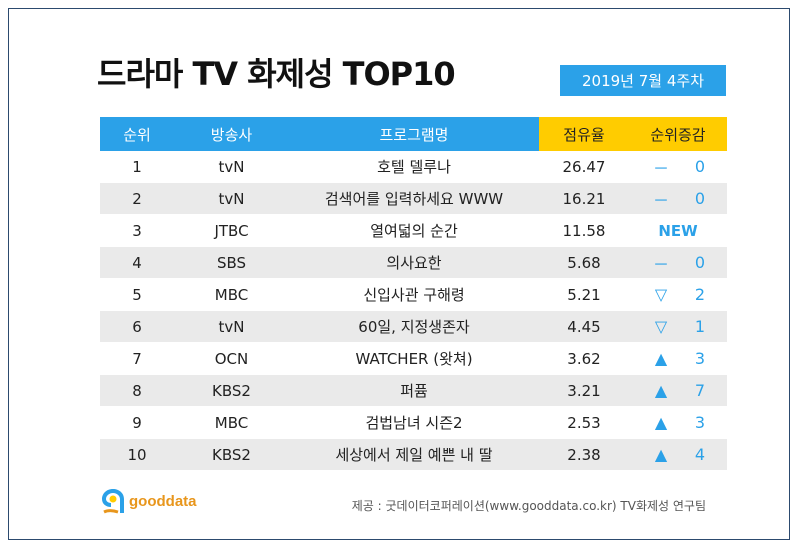  I want to click on cell-program: 호텔 델루나, so click(414, 167).